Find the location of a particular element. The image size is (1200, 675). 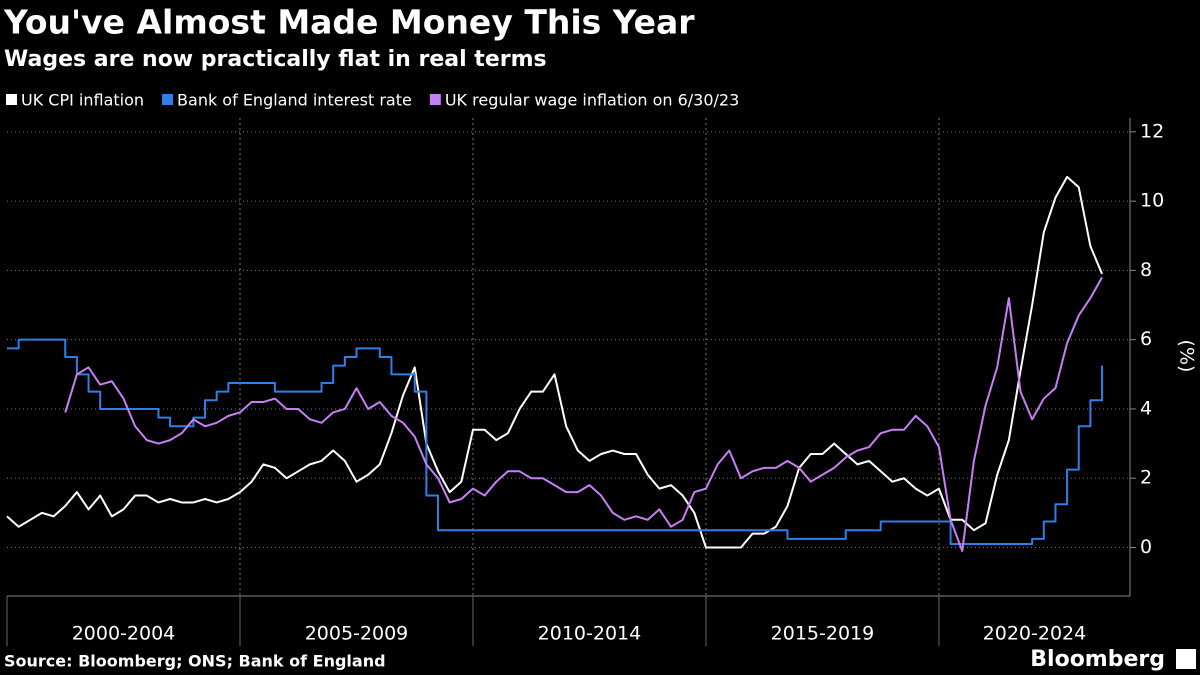

y-tick-label: 8 is located at coordinates (1146, 270).